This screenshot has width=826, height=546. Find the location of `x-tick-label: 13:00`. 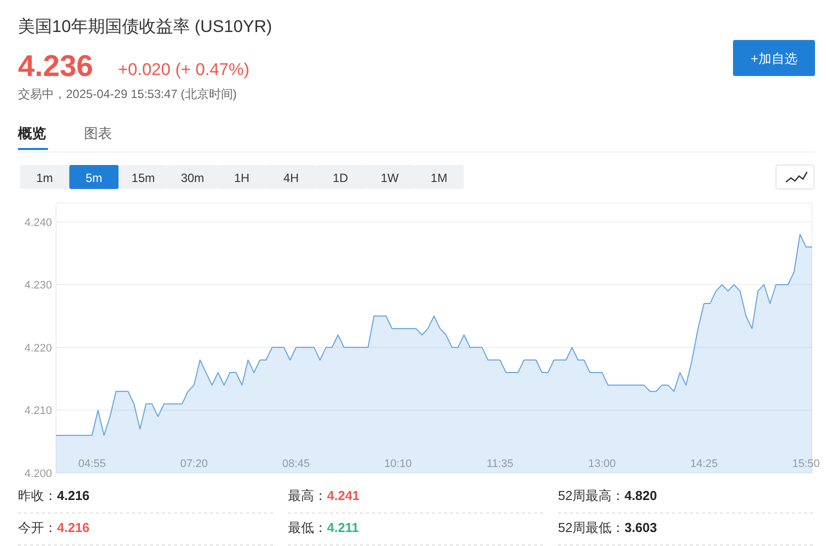

x-tick-label: 13:00 is located at coordinates (602, 464).